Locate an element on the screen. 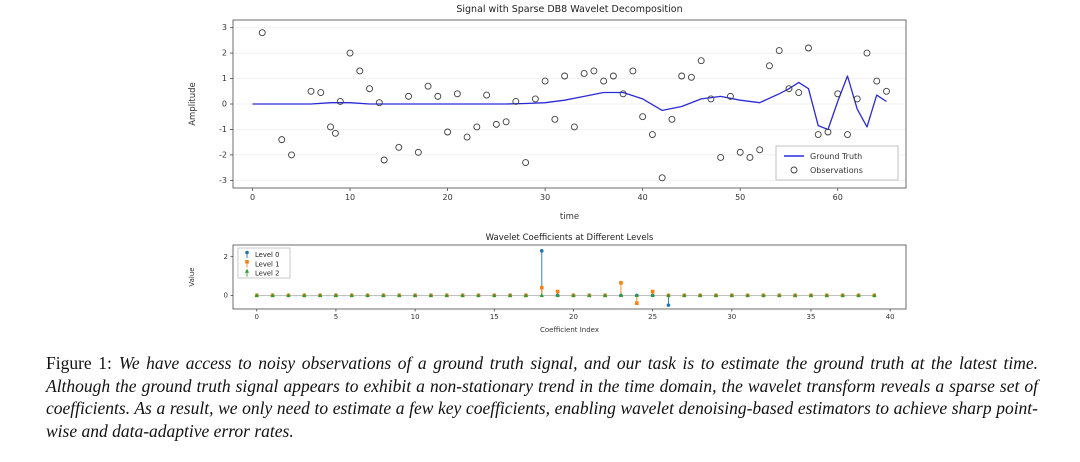 The image size is (1080, 462). legend-observations-label: Observations is located at coordinates (836, 170).